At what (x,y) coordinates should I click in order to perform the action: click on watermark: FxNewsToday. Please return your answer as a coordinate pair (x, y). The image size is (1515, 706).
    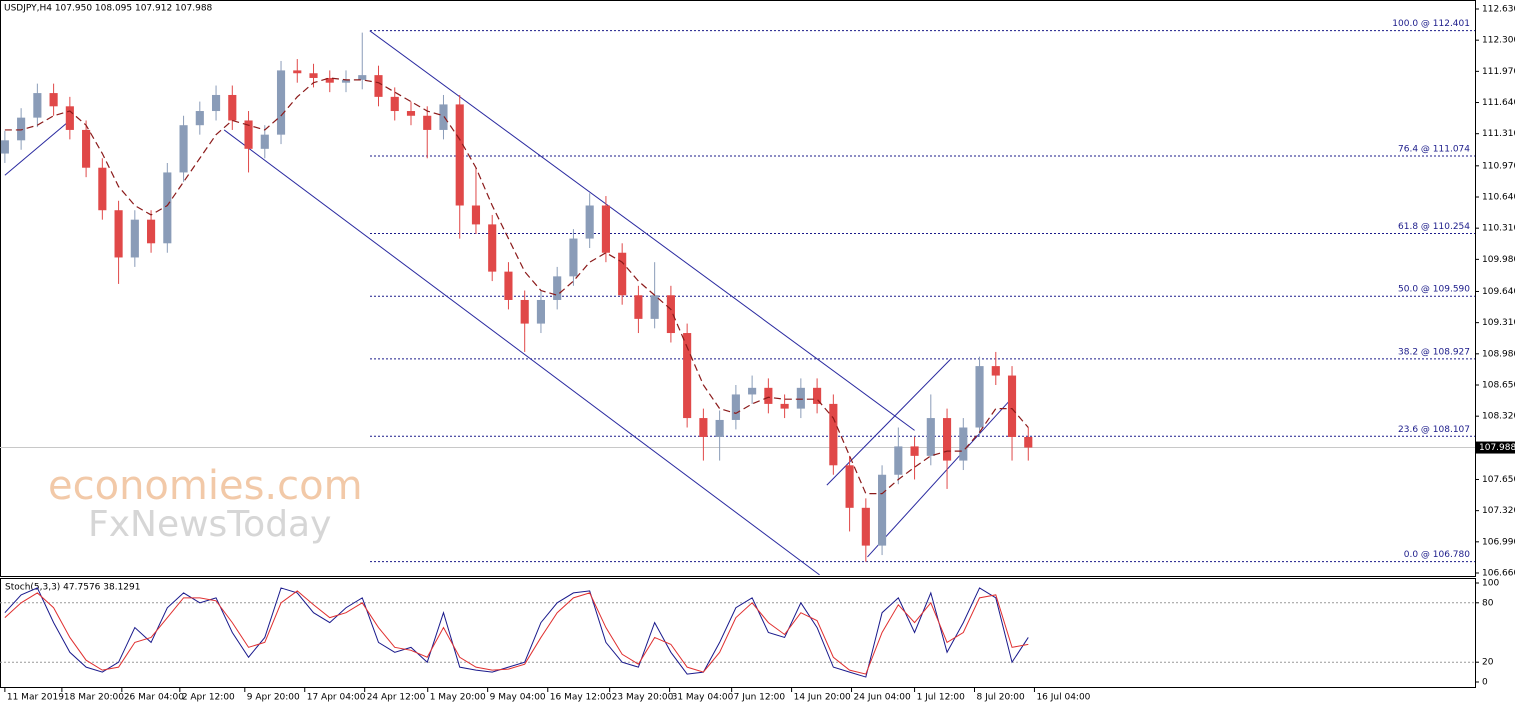
    Looking at the image, I should click on (209, 524).